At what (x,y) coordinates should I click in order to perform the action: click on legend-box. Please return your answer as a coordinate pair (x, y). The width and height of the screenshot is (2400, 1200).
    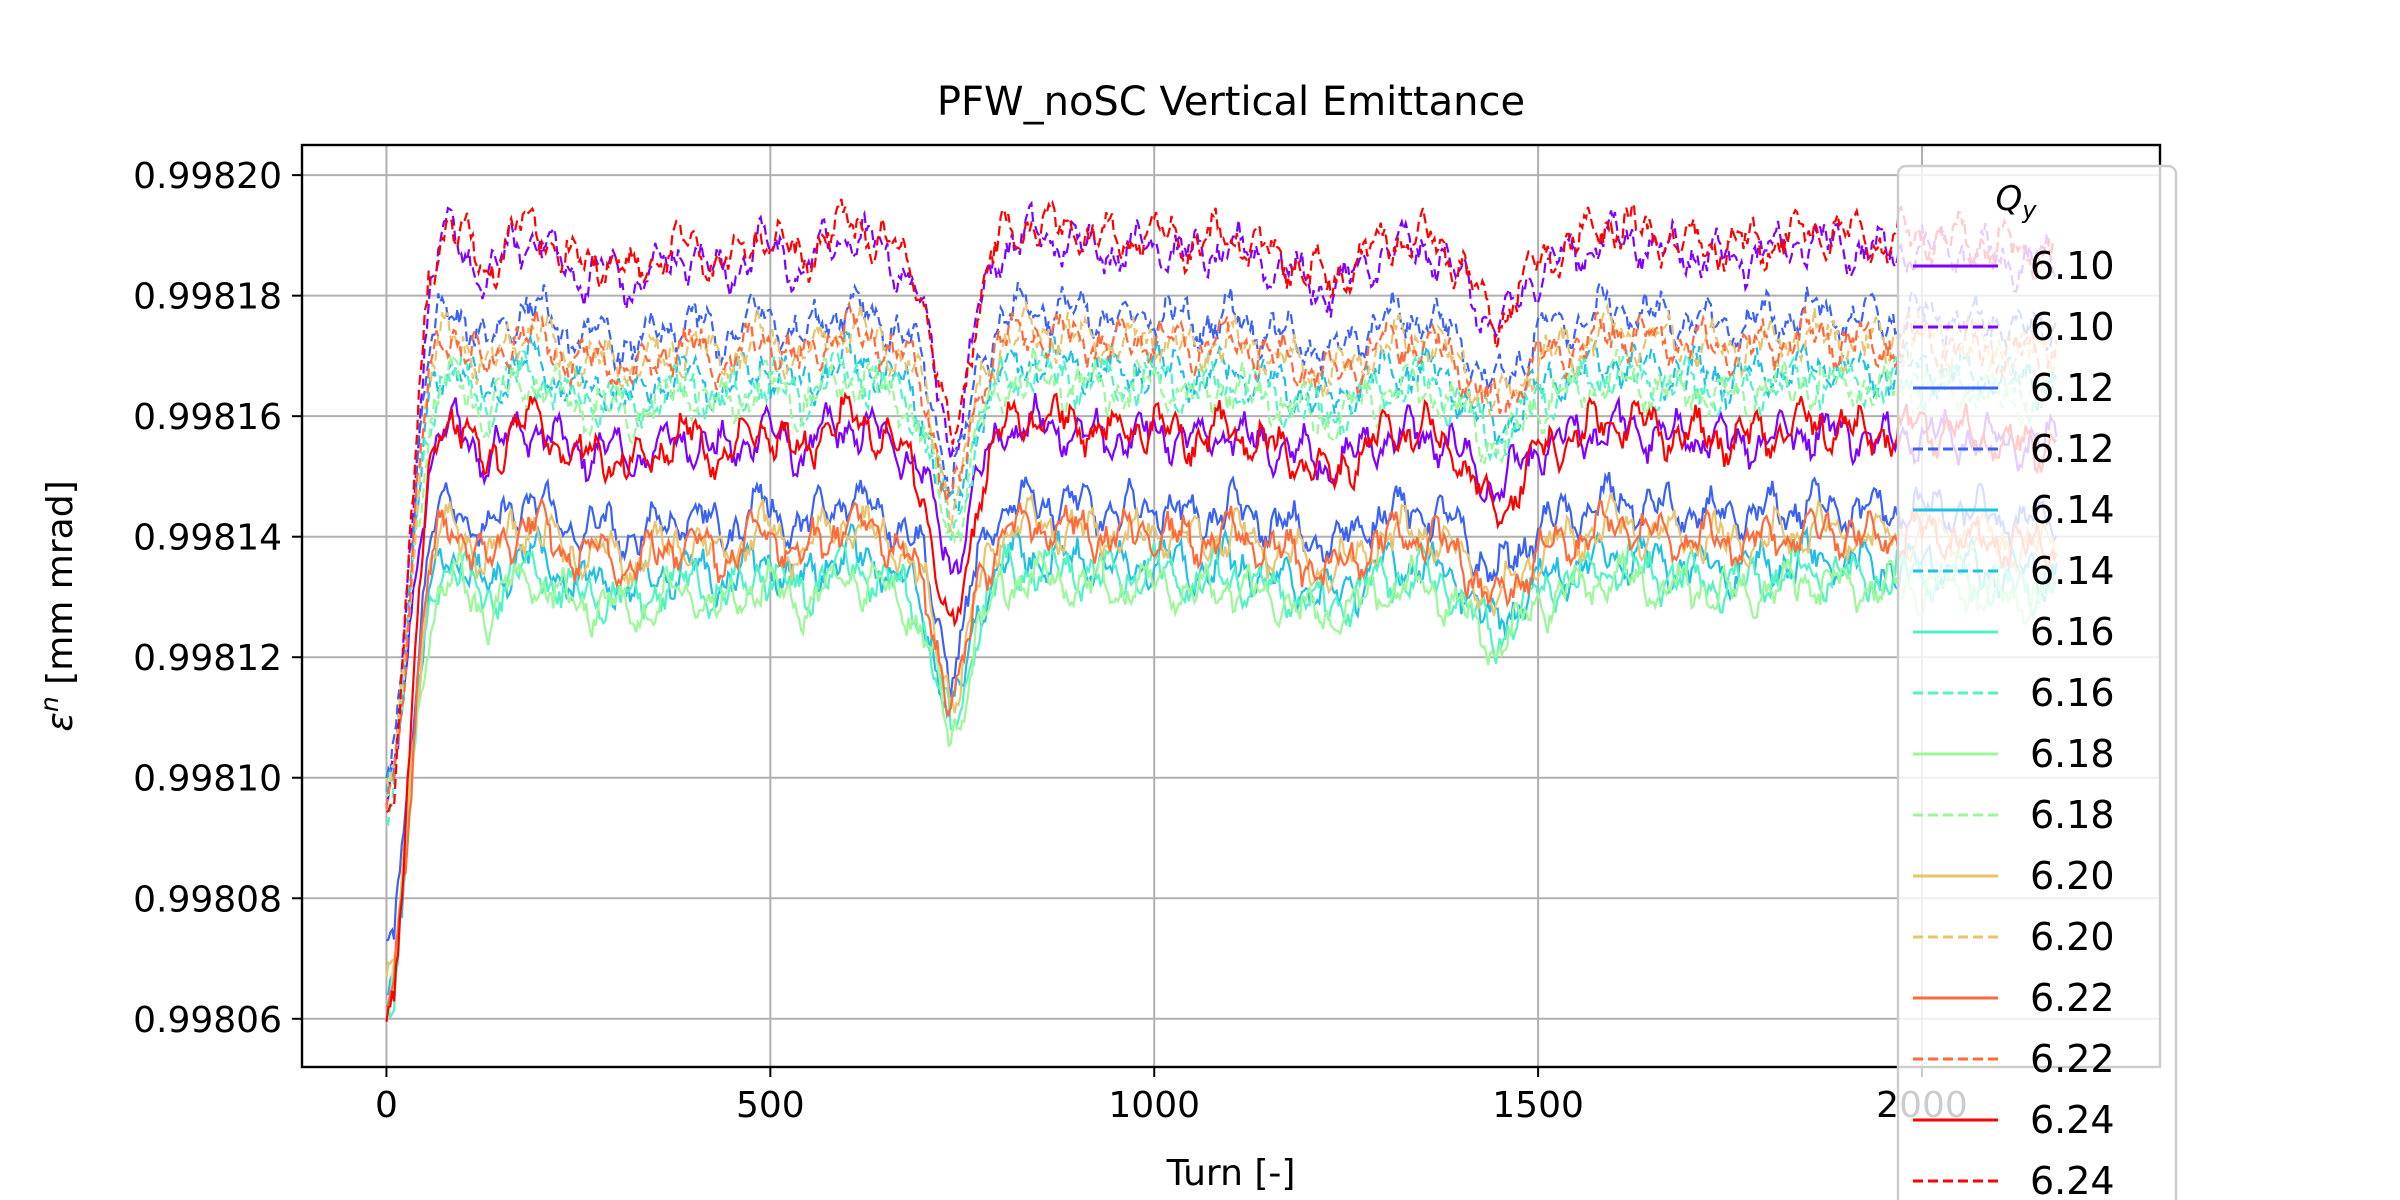
    Looking at the image, I should click on (2037, 682).